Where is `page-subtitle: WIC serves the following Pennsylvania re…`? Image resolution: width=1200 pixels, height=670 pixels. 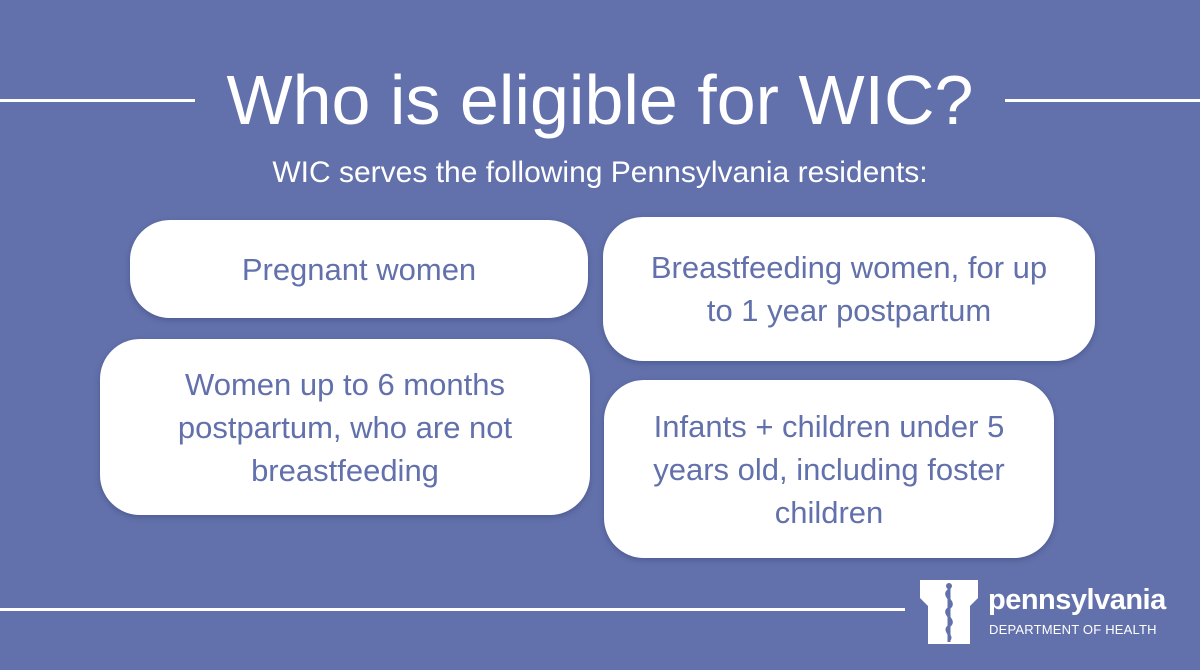
page-subtitle: WIC serves the following Pennsylvania re… is located at coordinates (600, 172).